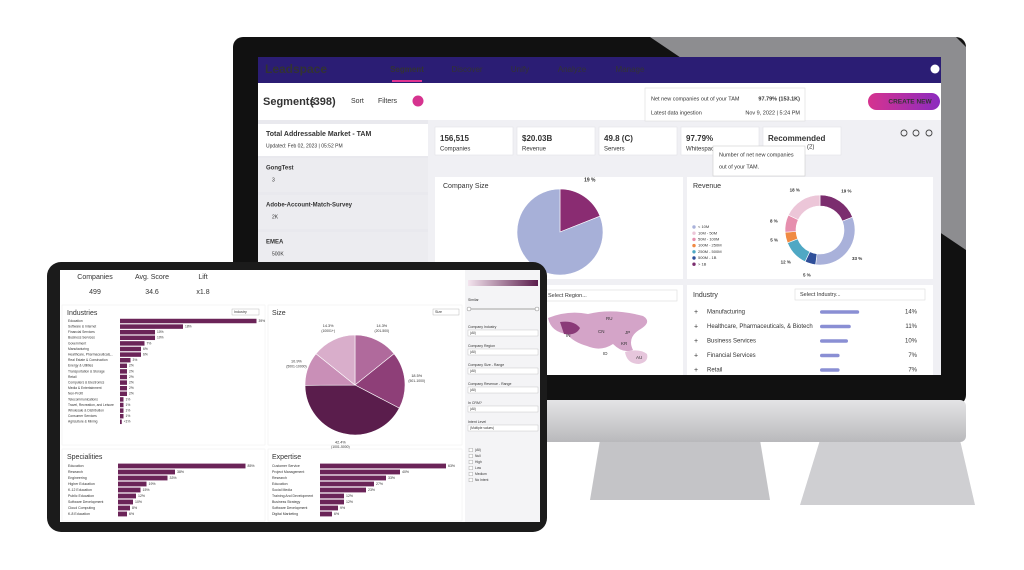 The image size is (1024, 570). What do you see at coordinates (81, 484) in the screenshot?
I see `bar-label: Higher Education` at bounding box center [81, 484].